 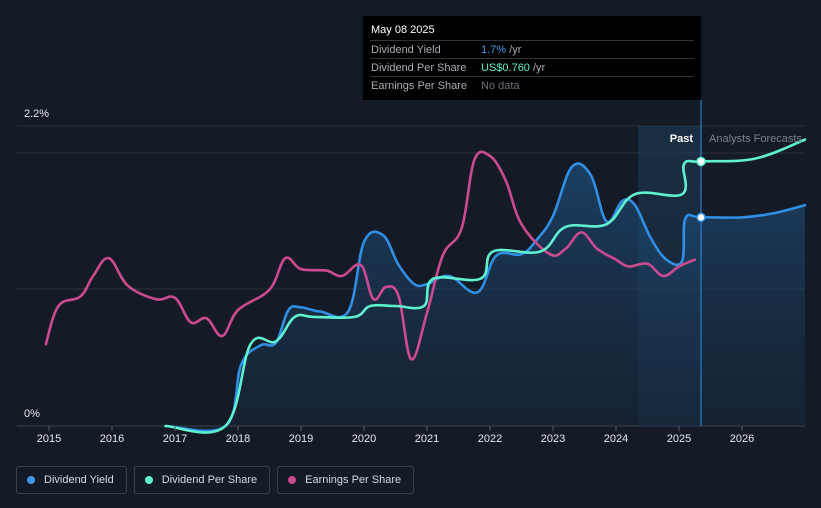 I want to click on tooltip-value: 1.7%, so click(x=494, y=49).